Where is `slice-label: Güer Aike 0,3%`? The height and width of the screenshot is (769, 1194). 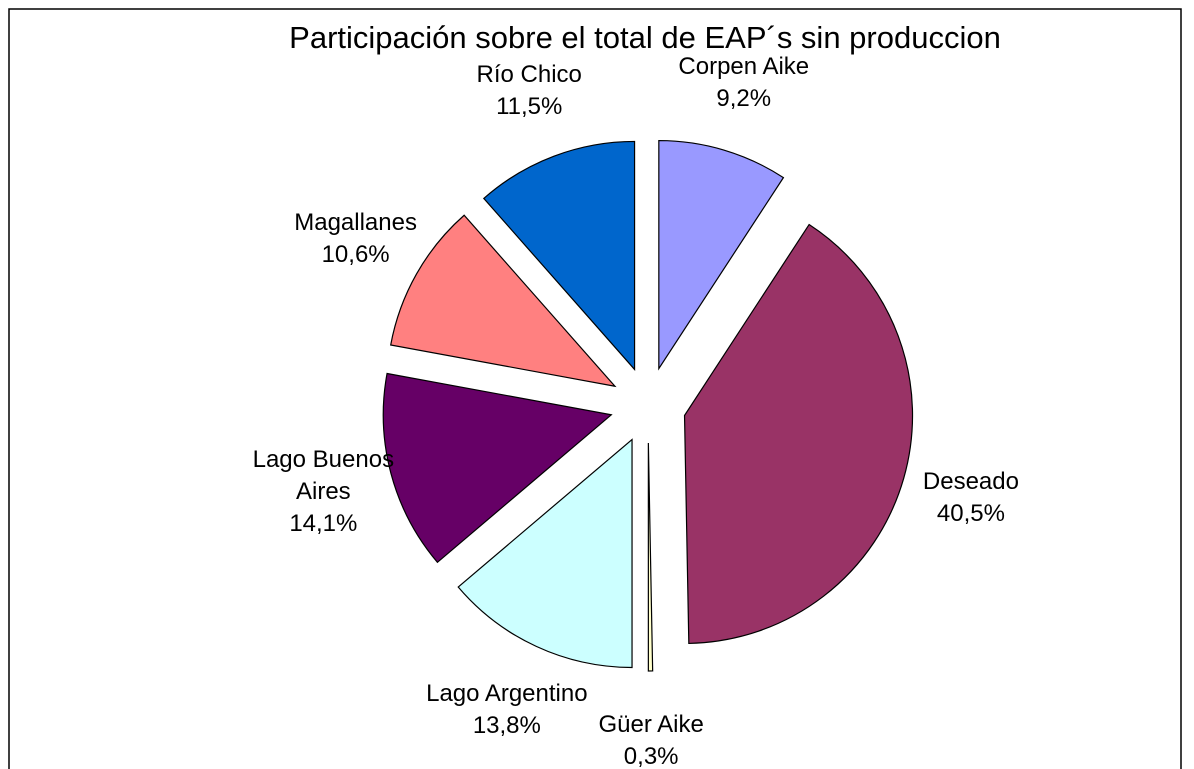
slice-label: Güer Aike 0,3% is located at coordinates (651, 739).